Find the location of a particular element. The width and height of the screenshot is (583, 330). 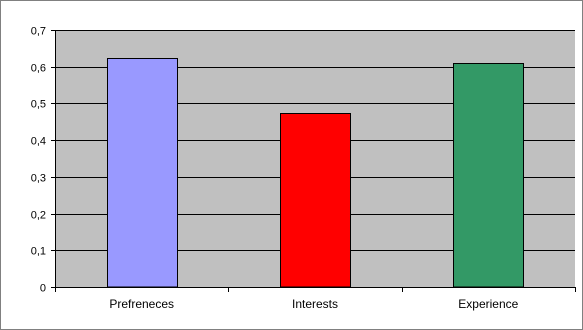

x-tick-label: Interests is located at coordinates (315, 304).